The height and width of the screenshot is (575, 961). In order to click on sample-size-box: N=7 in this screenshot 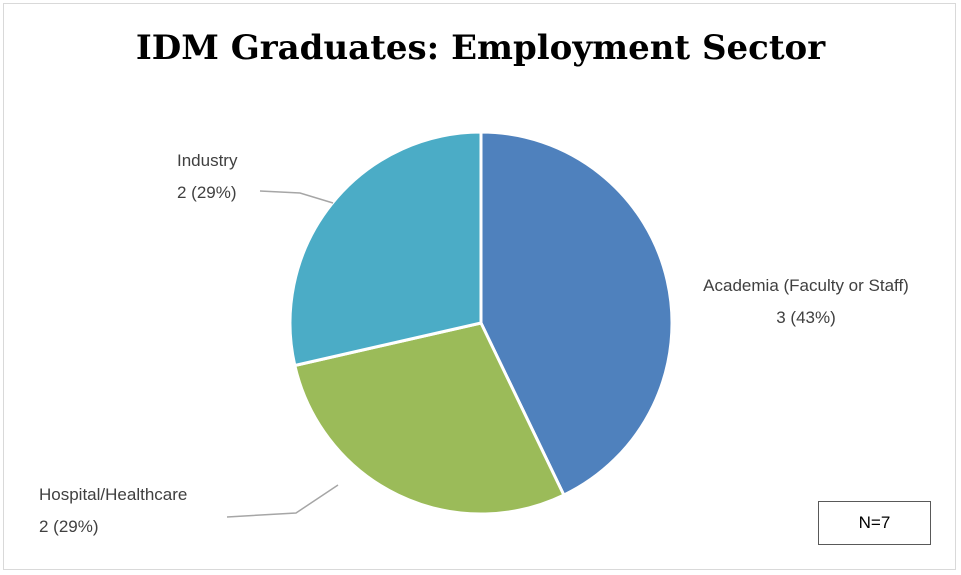, I will do `click(874, 523)`.